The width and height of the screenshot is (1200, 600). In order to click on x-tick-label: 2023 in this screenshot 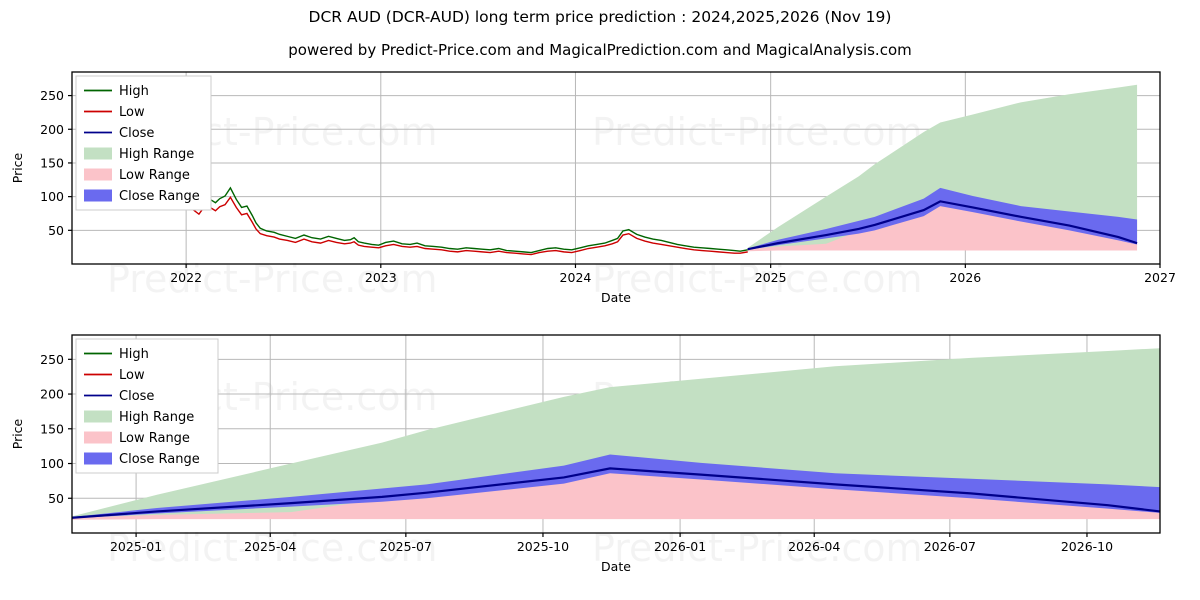, I will do `click(381, 277)`.